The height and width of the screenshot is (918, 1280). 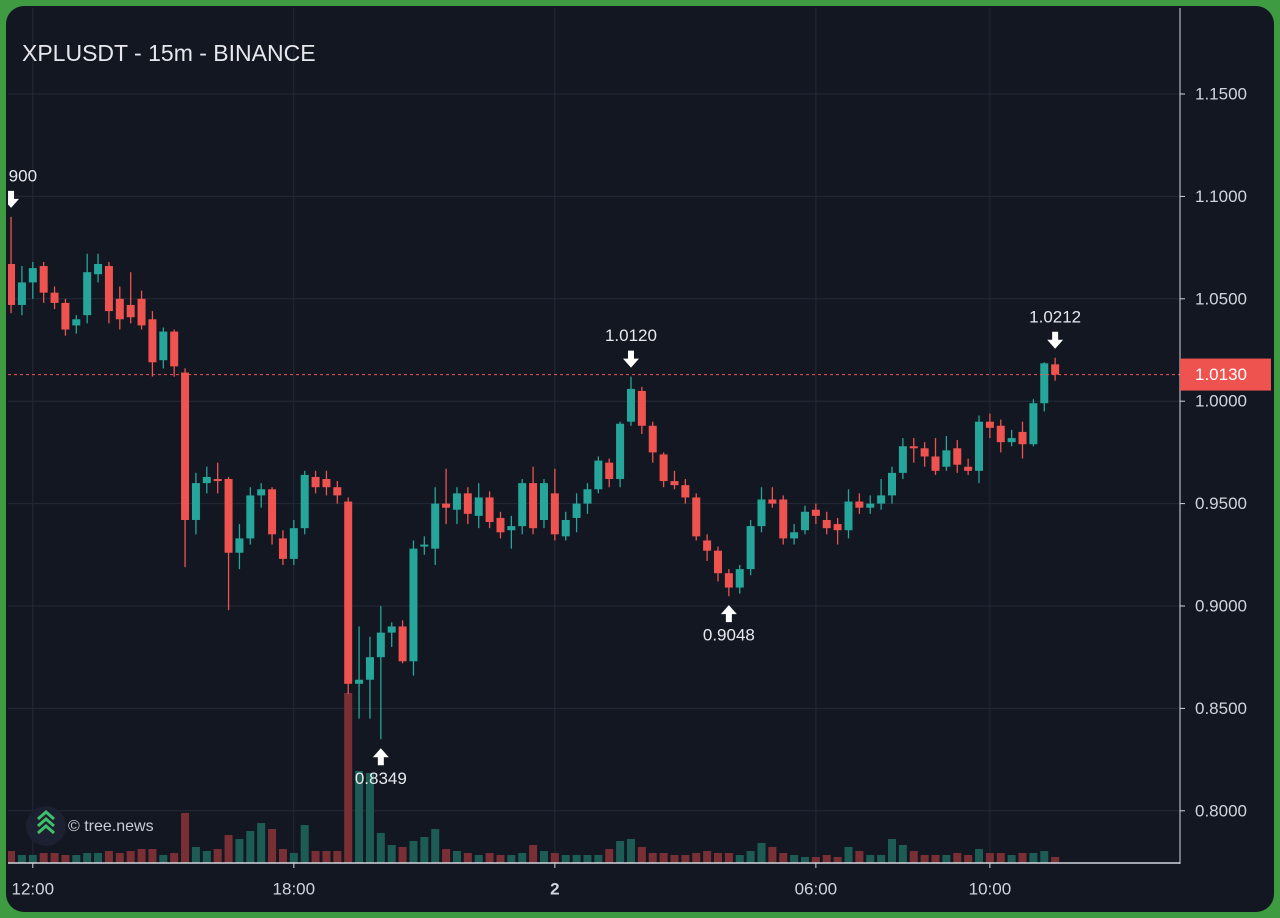 What do you see at coordinates (1221, 374) in the screenshot?
I see `last-price-label: 1.0130` at bounding box center [1221, 374].